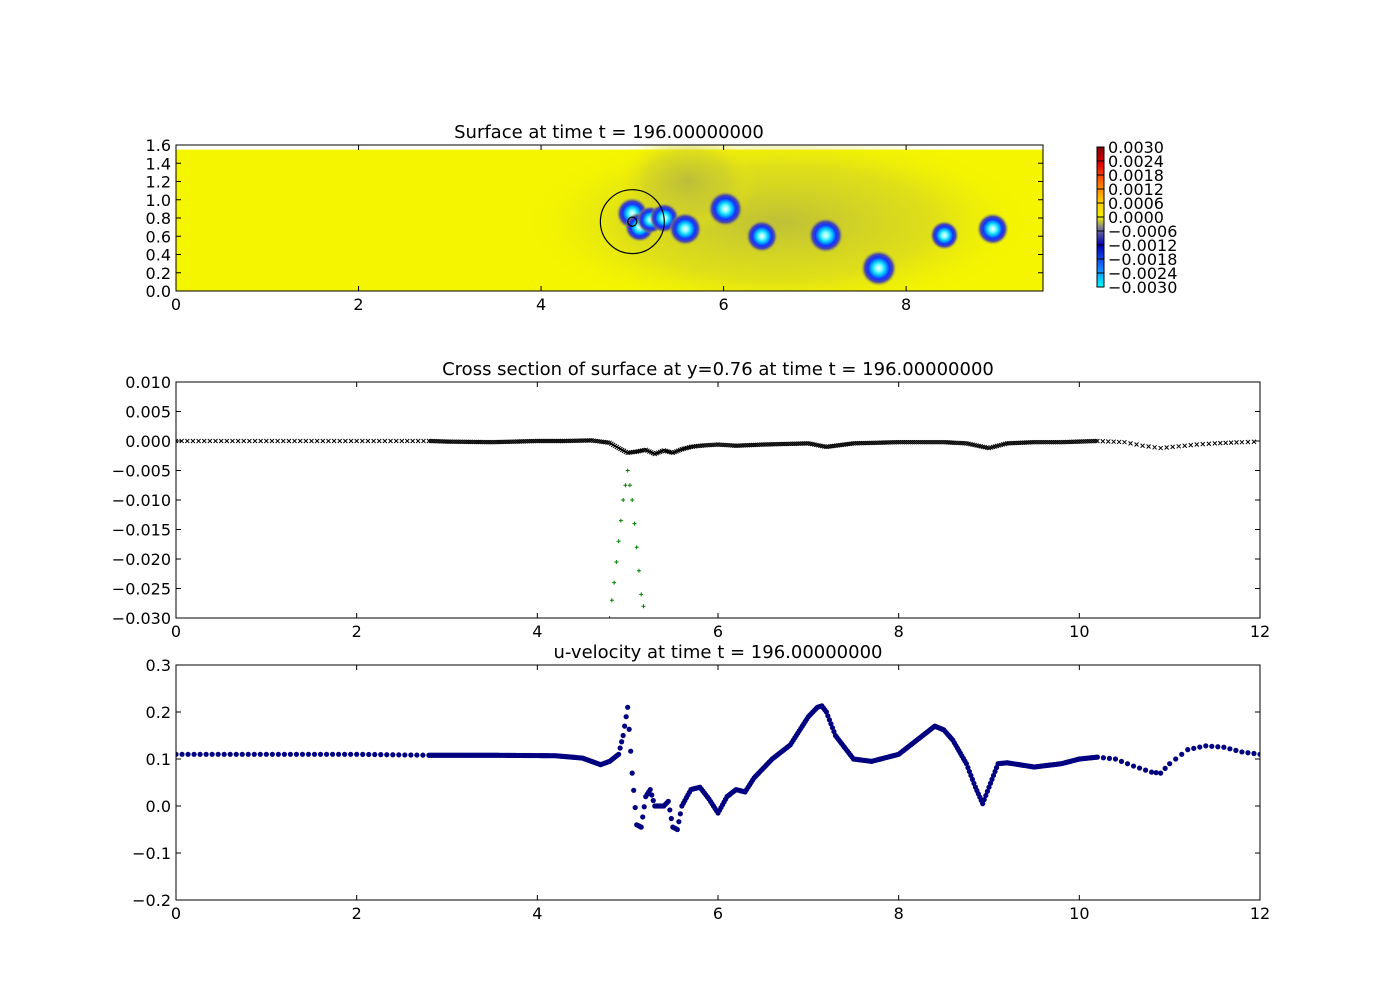  Describe the element at coordinates (1142, 259) in the screenshot. I see `colorbar-tick-label: −0.0018` at that location.